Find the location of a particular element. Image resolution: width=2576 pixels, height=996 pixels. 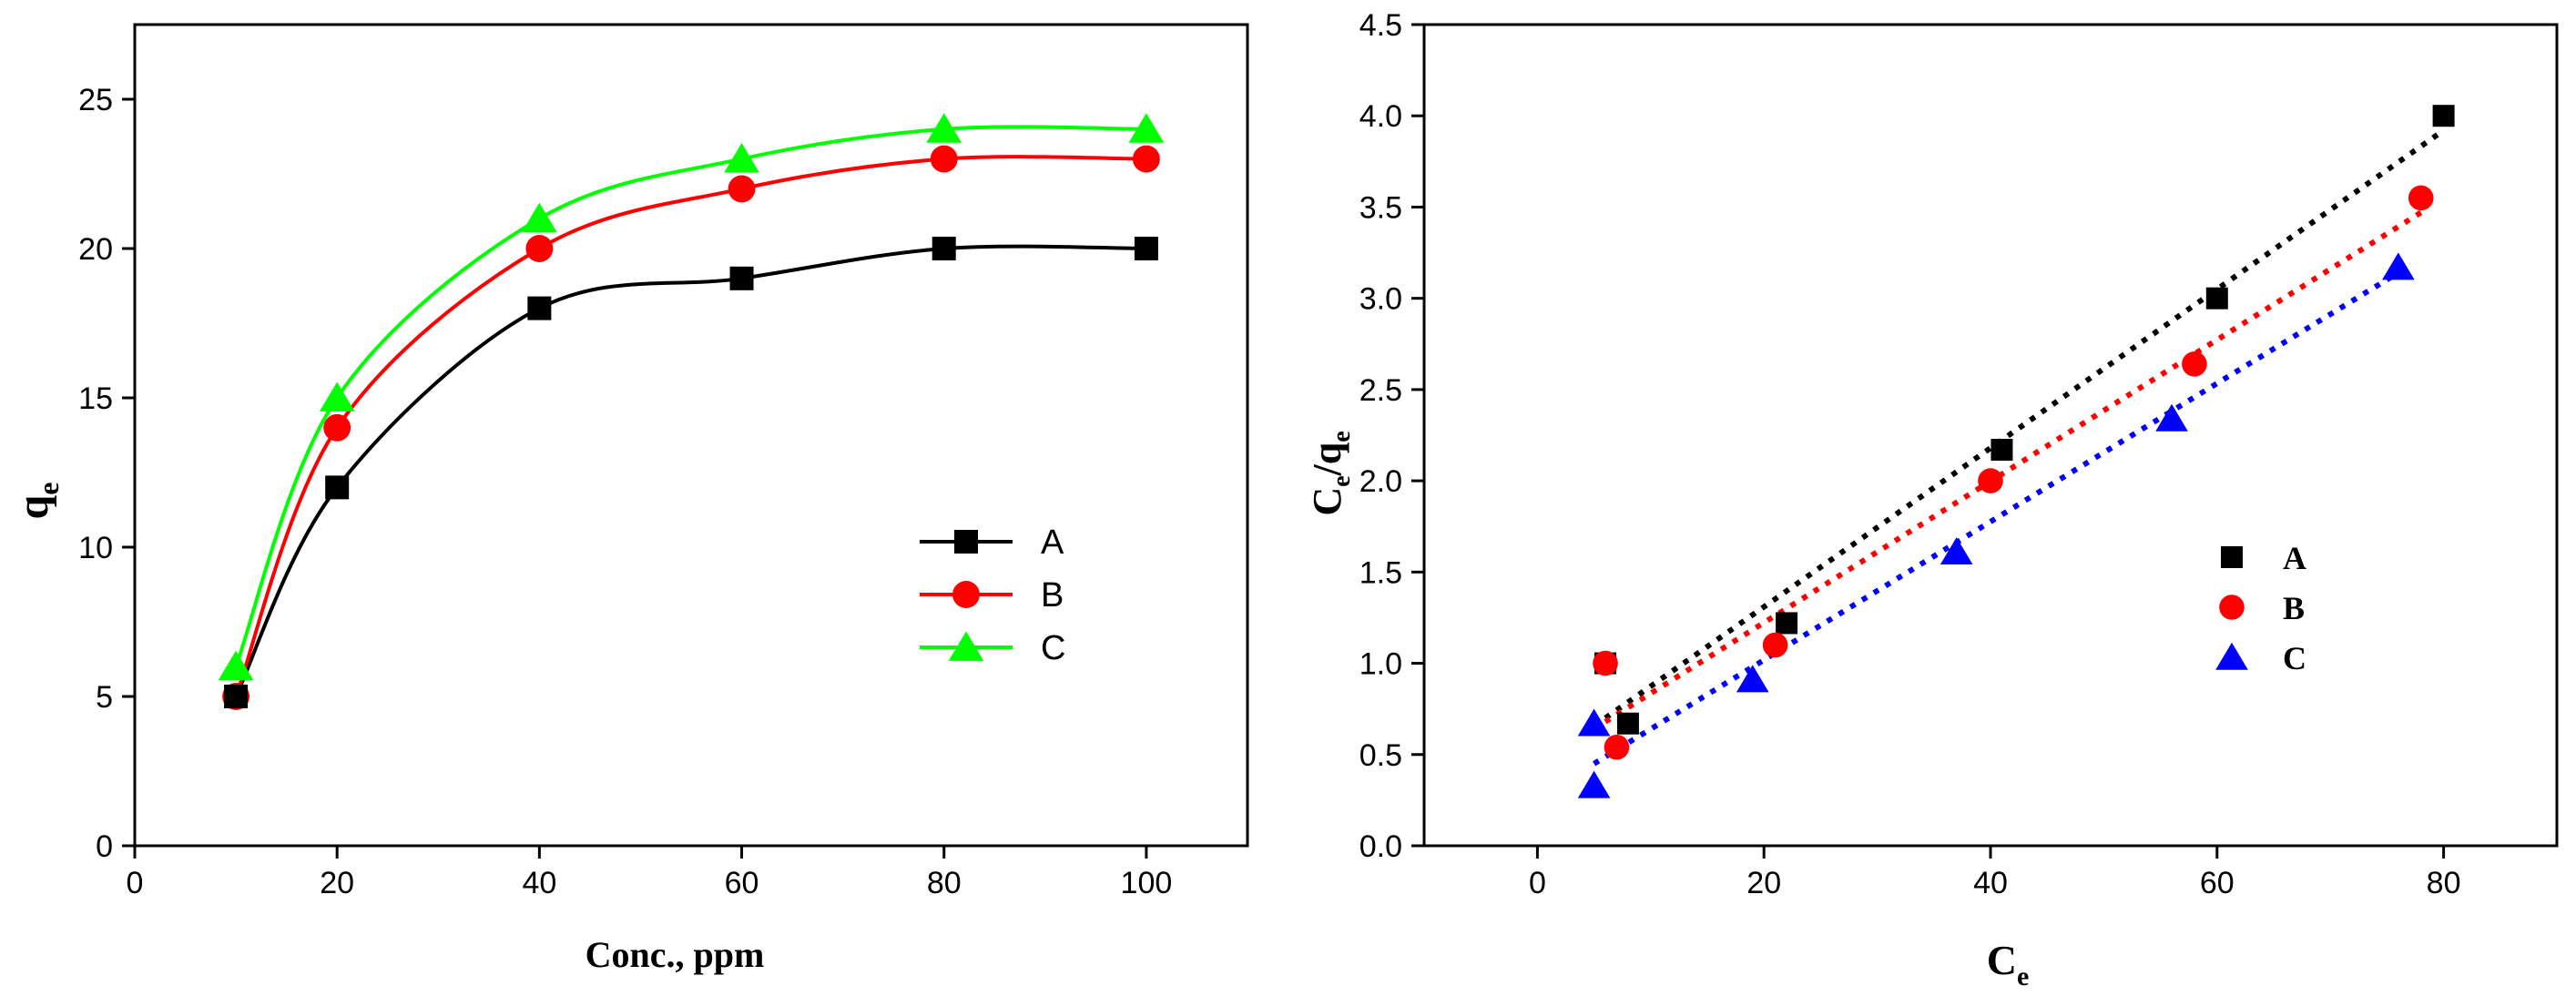

x-axis-title-sub: e is located at coordinates (2023, 976).